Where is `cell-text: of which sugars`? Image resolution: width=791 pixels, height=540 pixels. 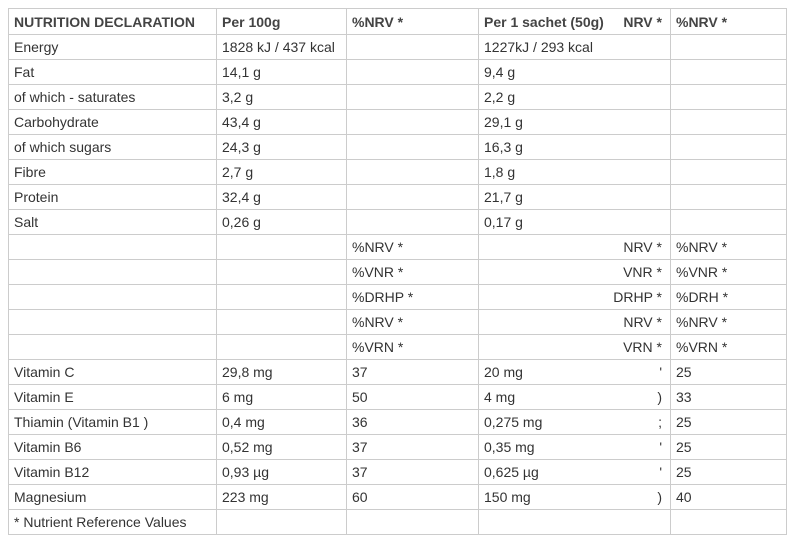 cell-text: of which sugars is located at coordinates (63, 147).